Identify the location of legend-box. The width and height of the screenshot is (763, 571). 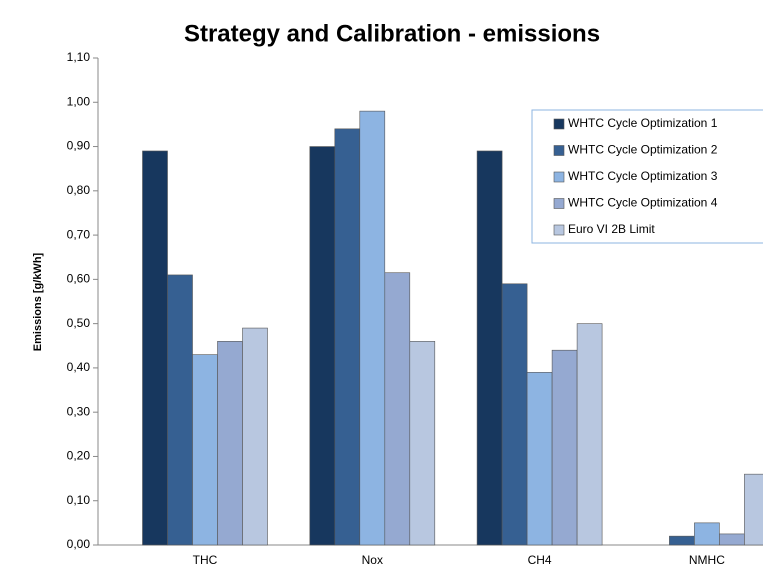
(647, 176).